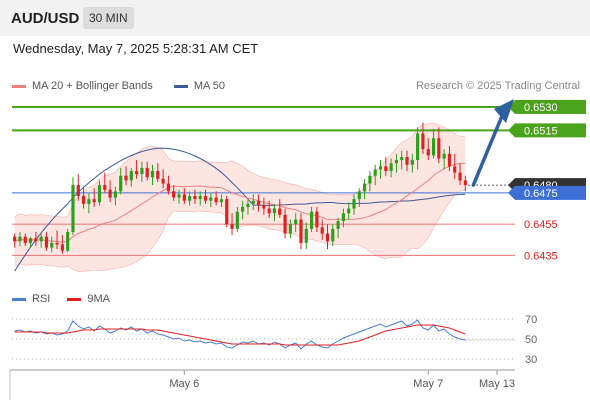 The width and height of the screenshot is (590, 400). I want to click on rsi-tick-label-30: 30, so click(531, 360).